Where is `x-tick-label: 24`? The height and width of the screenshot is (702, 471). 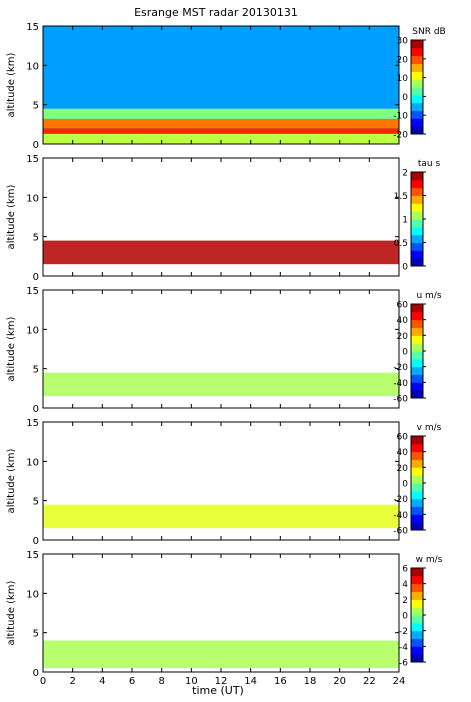 x-tick-label: 24 is located at coordinates (399, 681).